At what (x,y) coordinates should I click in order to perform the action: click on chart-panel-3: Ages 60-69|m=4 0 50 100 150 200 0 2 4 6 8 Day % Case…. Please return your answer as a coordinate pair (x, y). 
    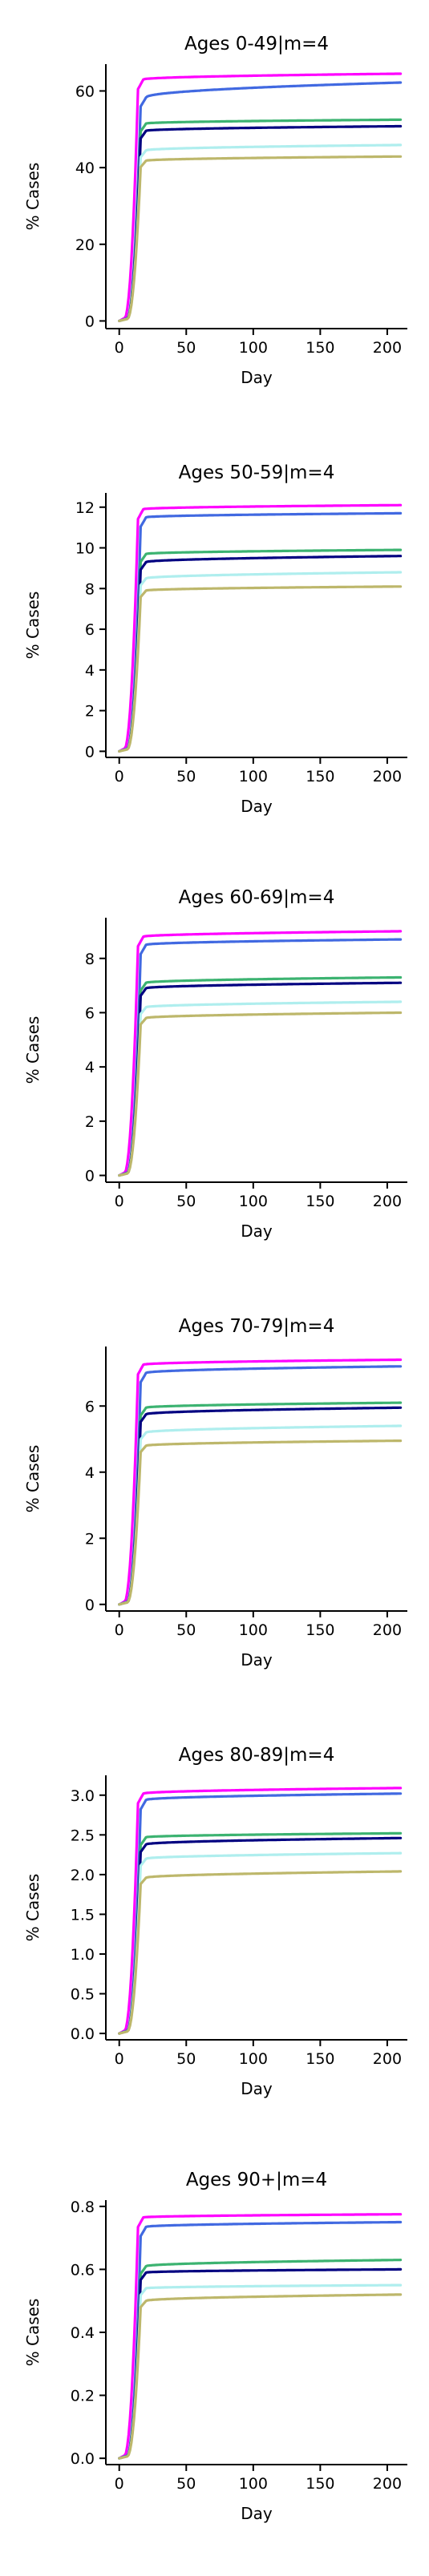
    Looking at the image, I should click on (215, 1064).